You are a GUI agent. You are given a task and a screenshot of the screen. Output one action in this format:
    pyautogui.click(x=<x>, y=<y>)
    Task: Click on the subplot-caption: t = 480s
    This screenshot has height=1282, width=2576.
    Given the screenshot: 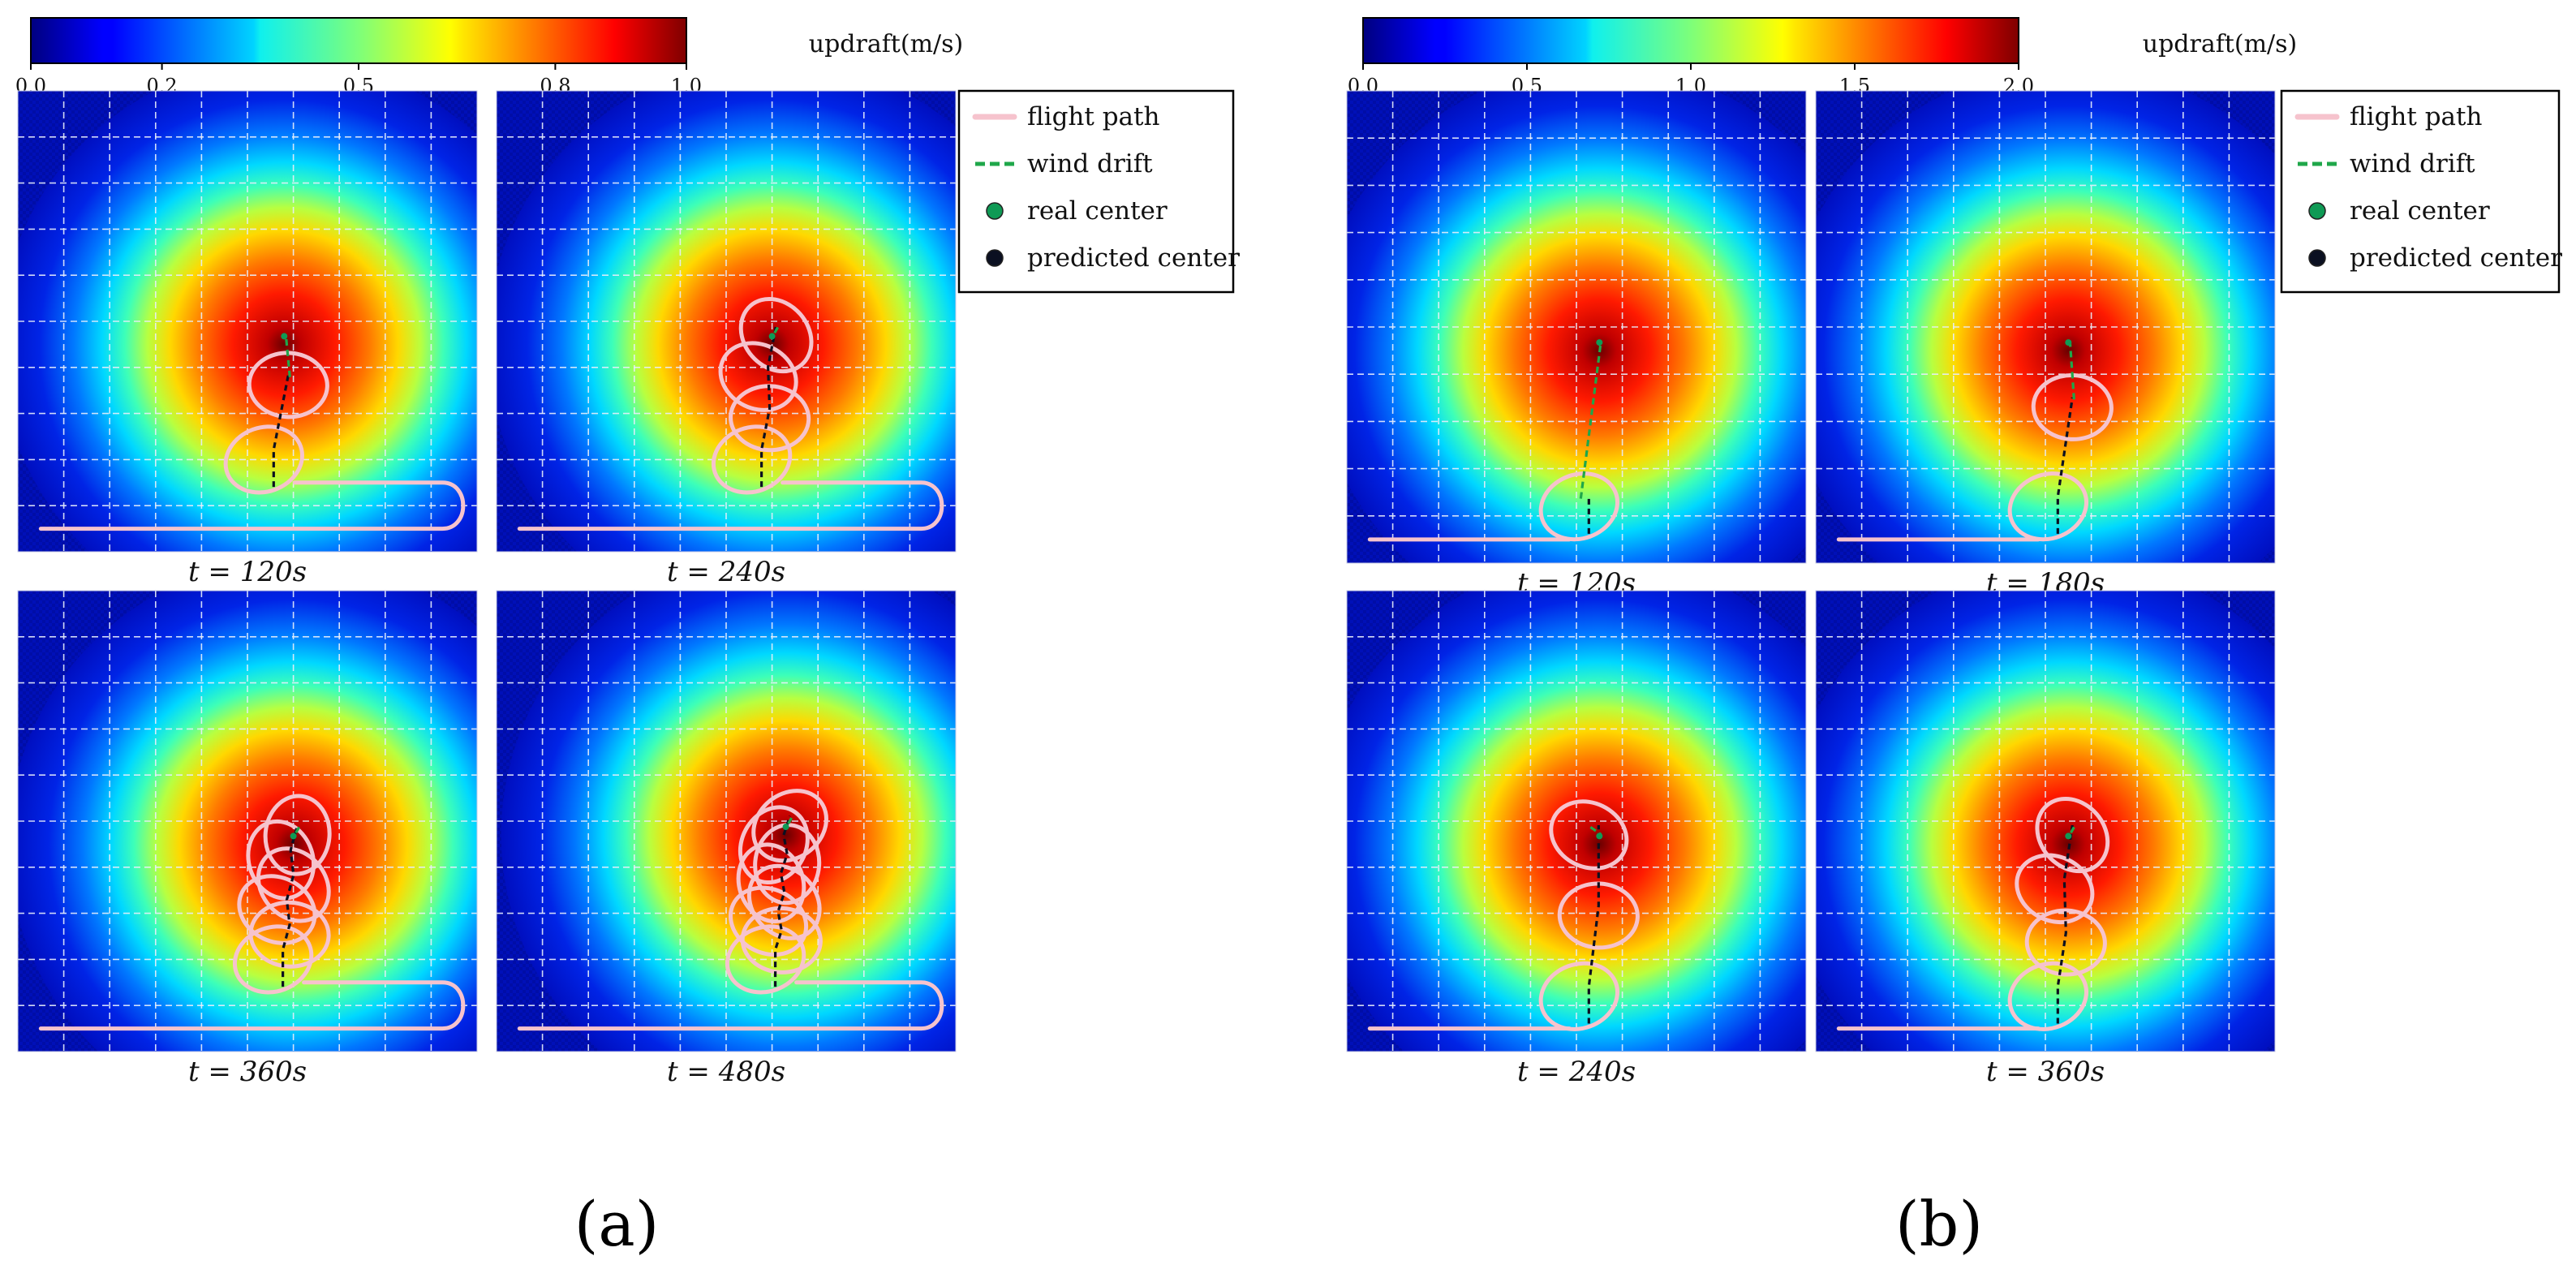 What is the action you would take?
    pyautogui.click(x=726, y=1072)
    